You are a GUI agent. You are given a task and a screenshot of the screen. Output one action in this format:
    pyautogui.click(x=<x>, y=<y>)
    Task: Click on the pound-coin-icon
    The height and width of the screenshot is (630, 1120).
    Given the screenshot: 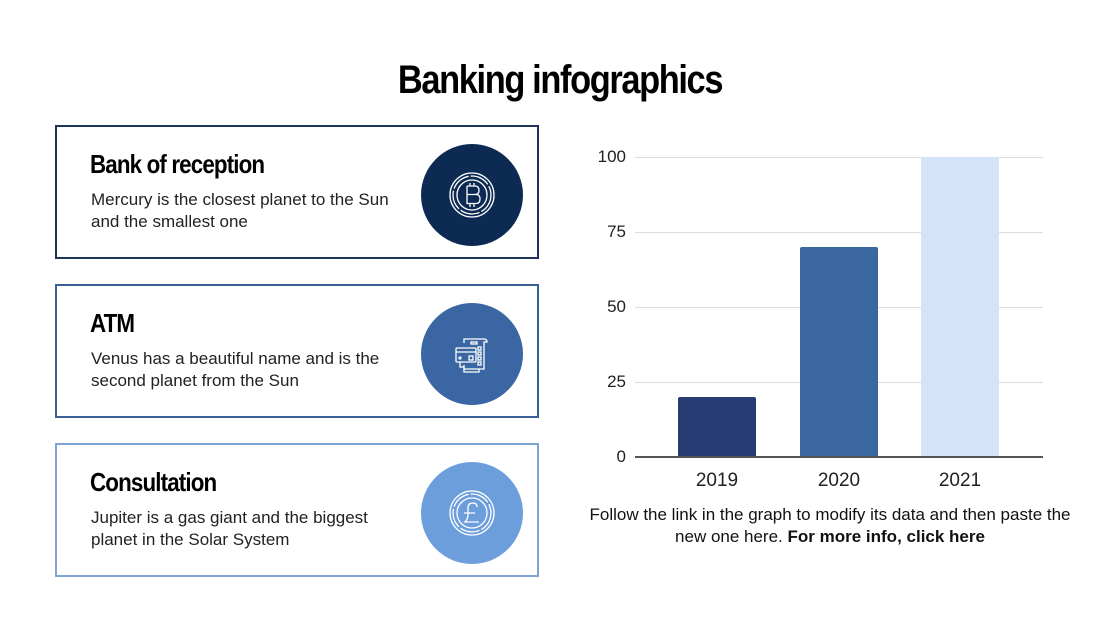 What is the action you would take?
    pyautogui.click(x=472, y=513)
    